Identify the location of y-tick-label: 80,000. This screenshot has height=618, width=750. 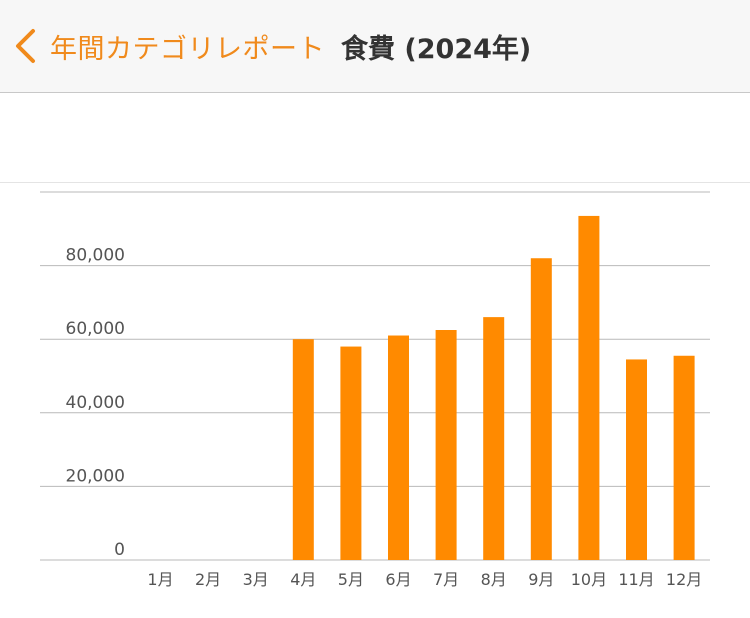
(95, 256).